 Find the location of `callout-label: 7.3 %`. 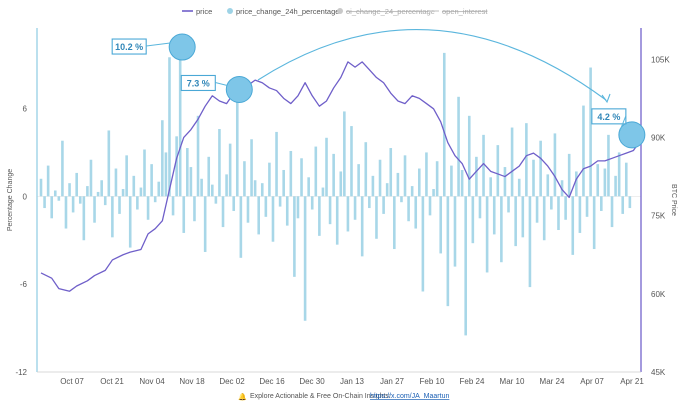

callout-label: 7.3 % is located at coordinates (198, 83).